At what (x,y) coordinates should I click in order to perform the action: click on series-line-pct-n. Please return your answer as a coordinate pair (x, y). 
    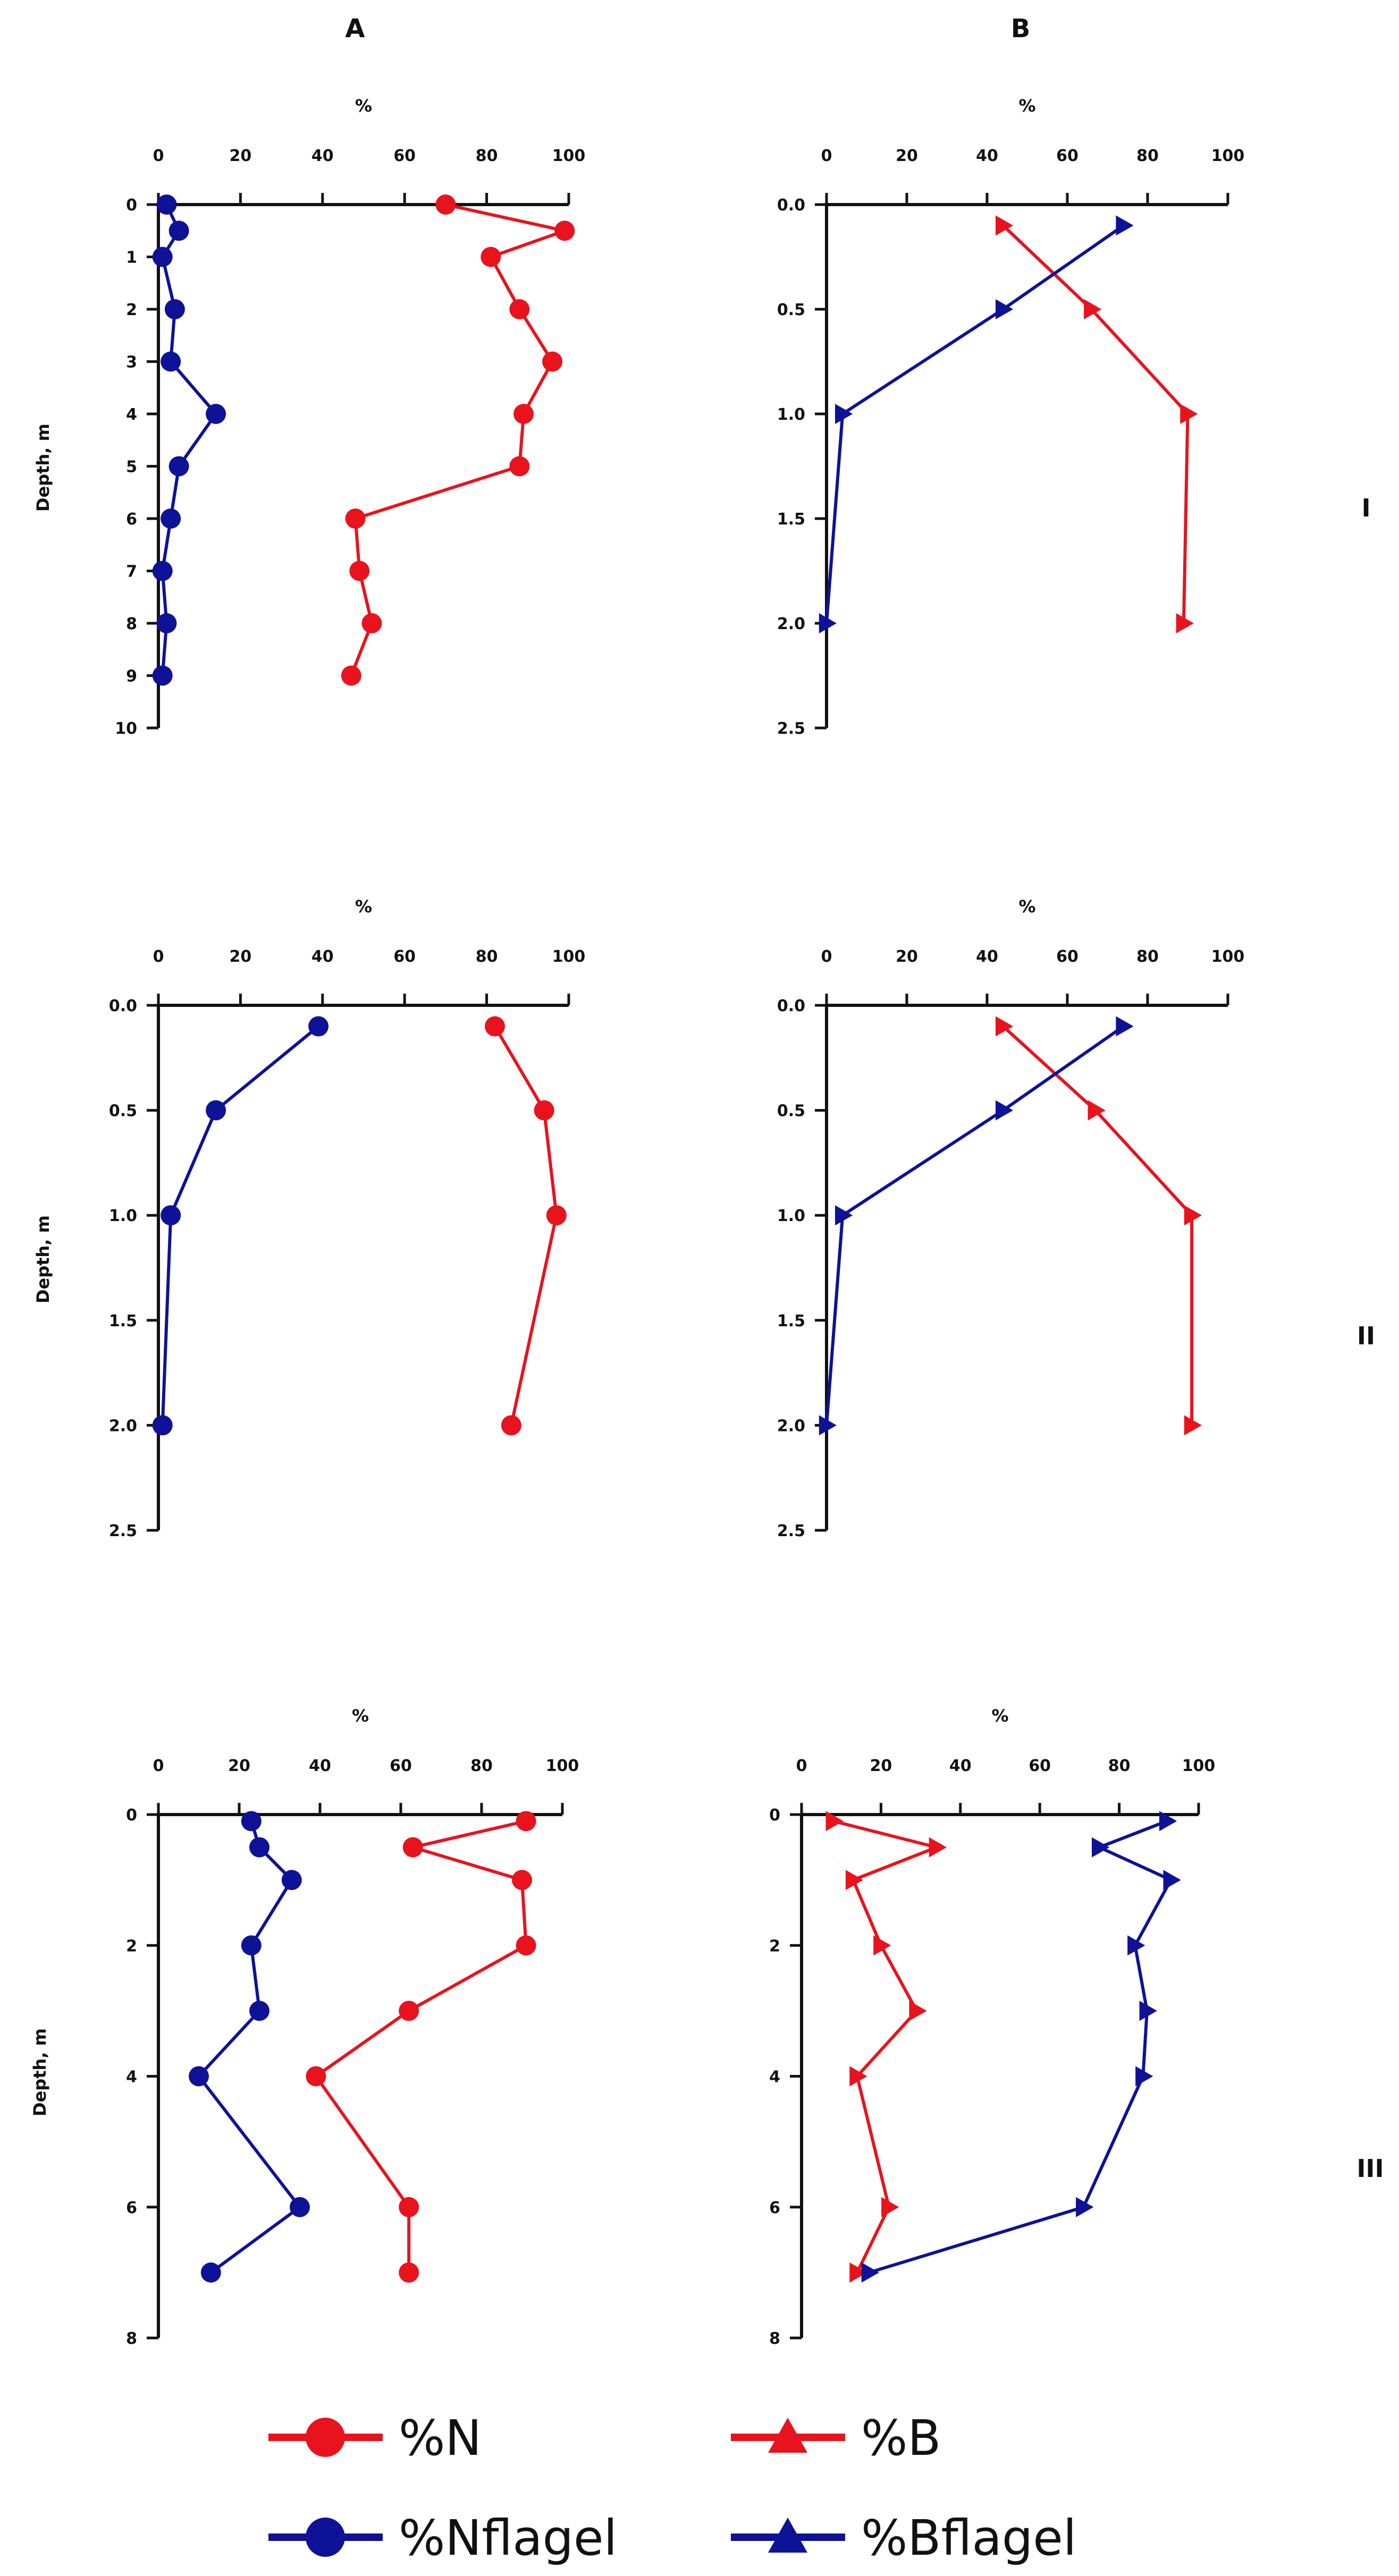
    Looking at the image, I should click on (421, 2046).